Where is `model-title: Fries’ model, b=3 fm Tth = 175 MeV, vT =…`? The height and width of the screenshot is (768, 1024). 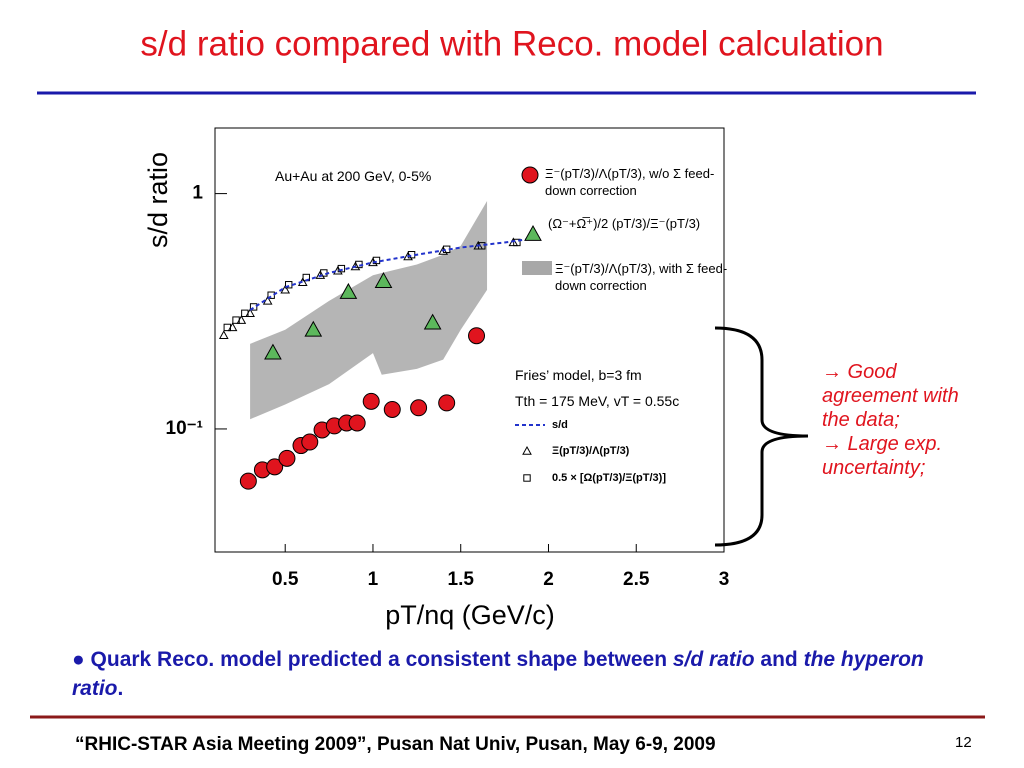 model-title: Fries’ model, b=3 fm Tth = 175 MeV, vT =… is located at coordinates (597, 388).